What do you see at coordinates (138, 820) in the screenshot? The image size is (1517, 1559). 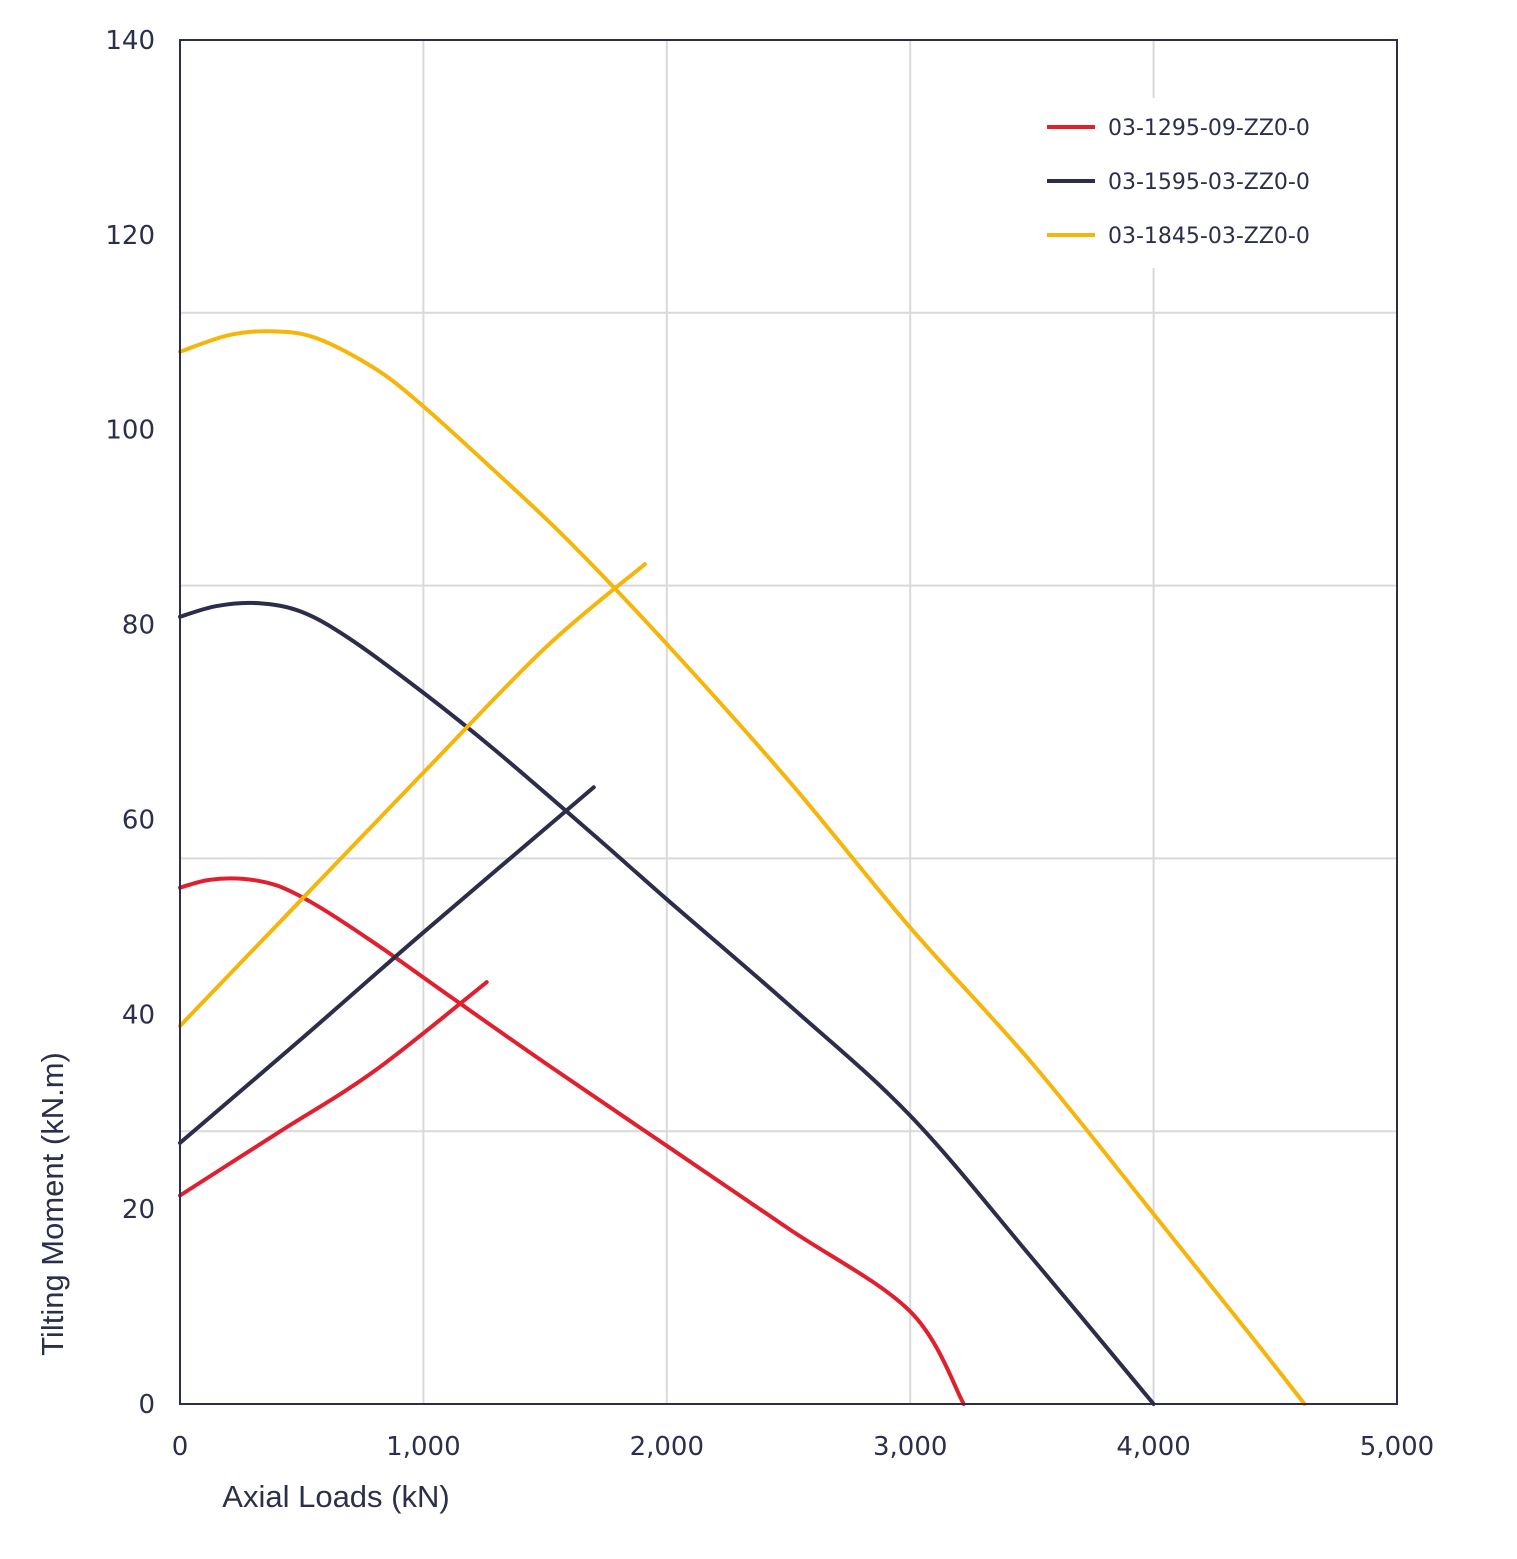 I see `y-tick-label: 60` at bounding box center [138, 820].